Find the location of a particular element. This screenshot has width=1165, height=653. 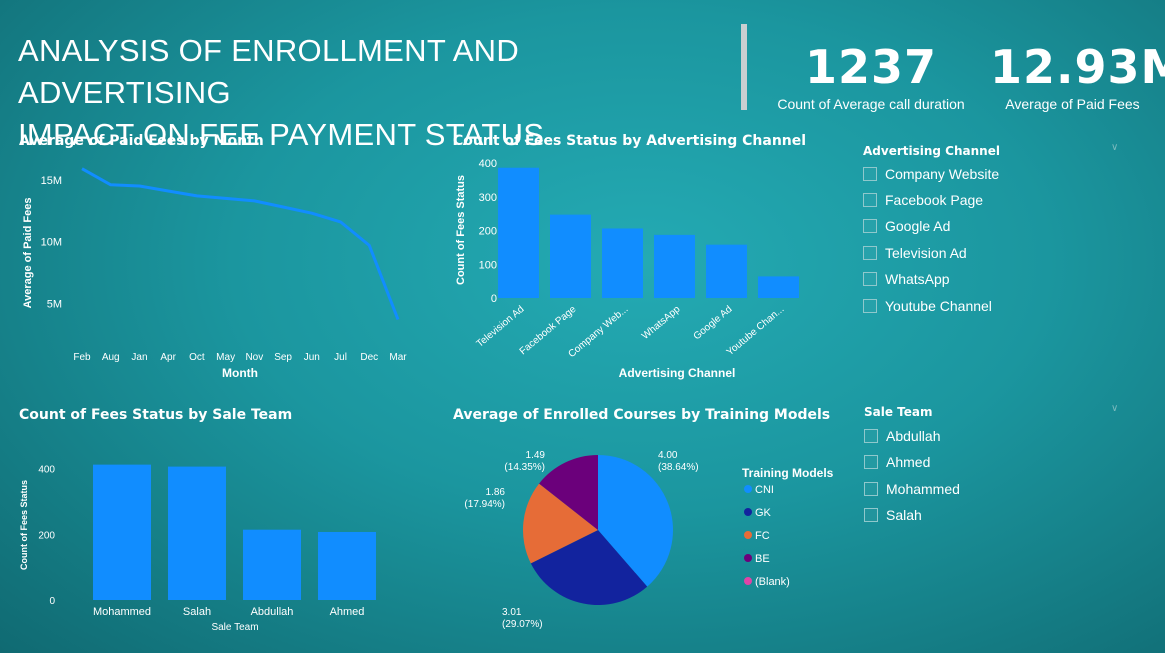

line-x-tick-label: Jun is located at coordinates (312, 357).